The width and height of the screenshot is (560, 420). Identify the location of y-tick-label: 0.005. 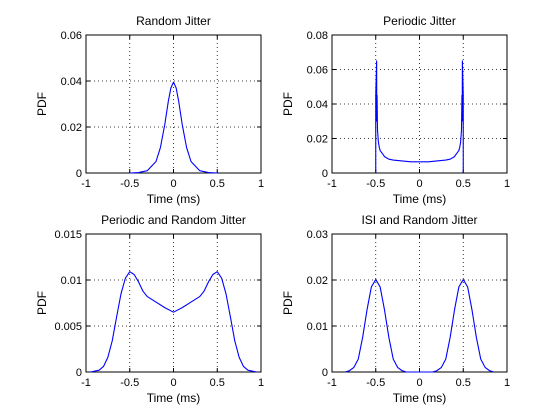
(68, 327).